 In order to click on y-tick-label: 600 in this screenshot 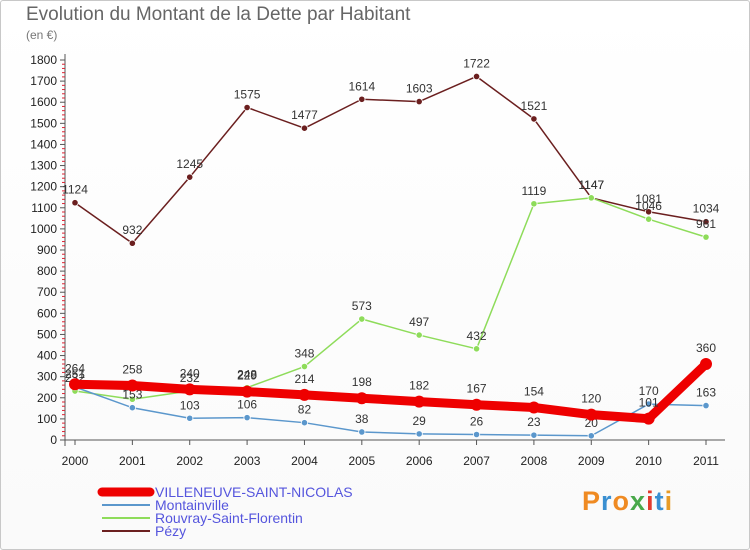, I will do `click(47, 313)`.